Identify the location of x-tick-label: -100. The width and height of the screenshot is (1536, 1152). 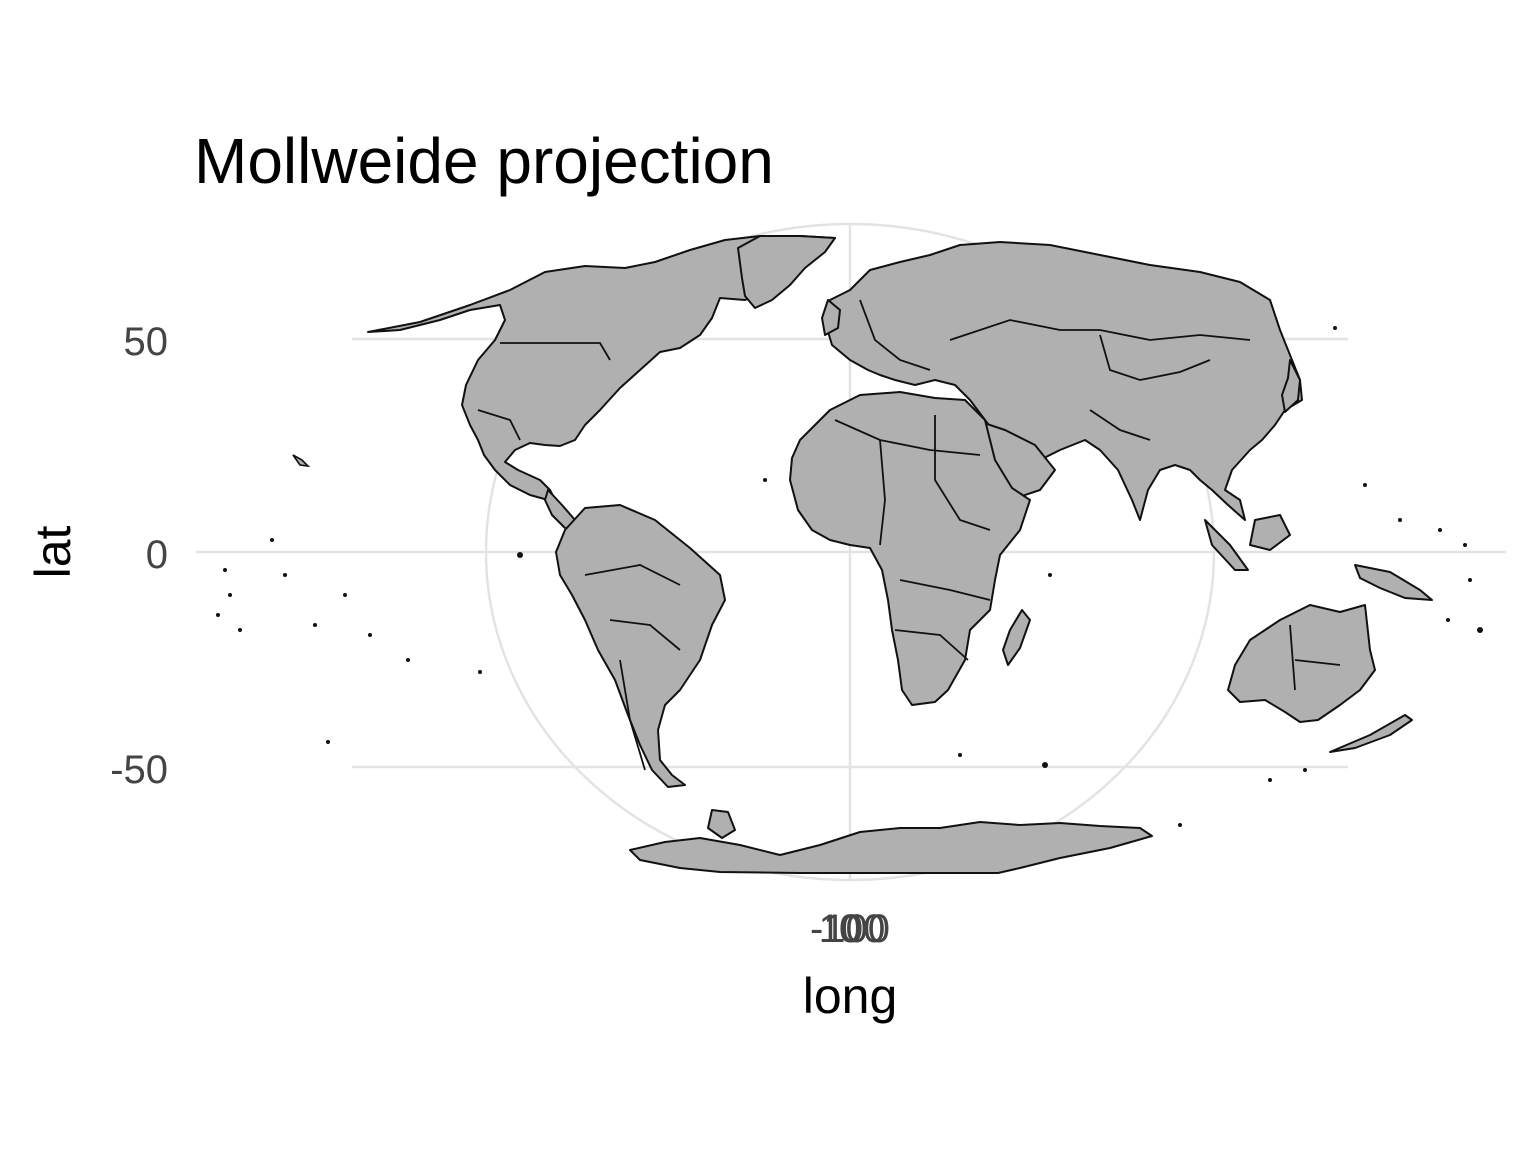
(850, 929).